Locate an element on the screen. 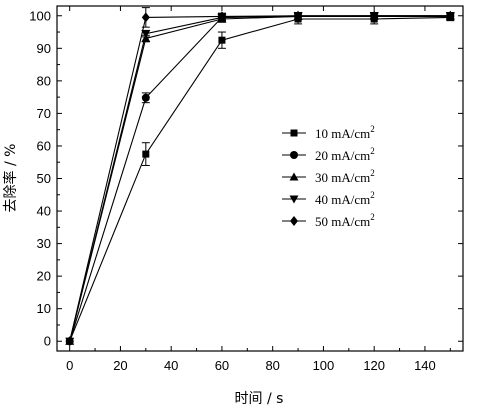 The height and width of the screenshot is (417, 496). legend-label-text: 20 mA/cm is located at coordinates (342, 155).